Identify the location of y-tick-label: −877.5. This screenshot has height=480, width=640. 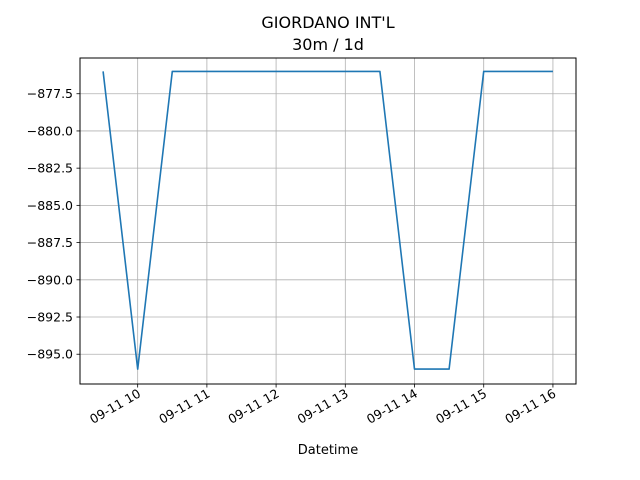
(50, 93).